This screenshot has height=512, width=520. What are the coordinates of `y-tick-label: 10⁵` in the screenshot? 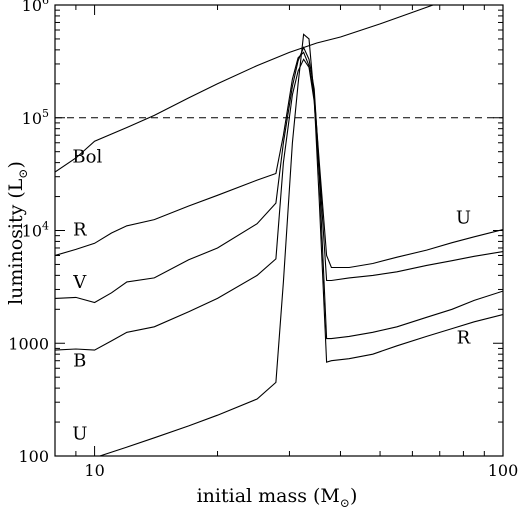 It's located at (35, 117).